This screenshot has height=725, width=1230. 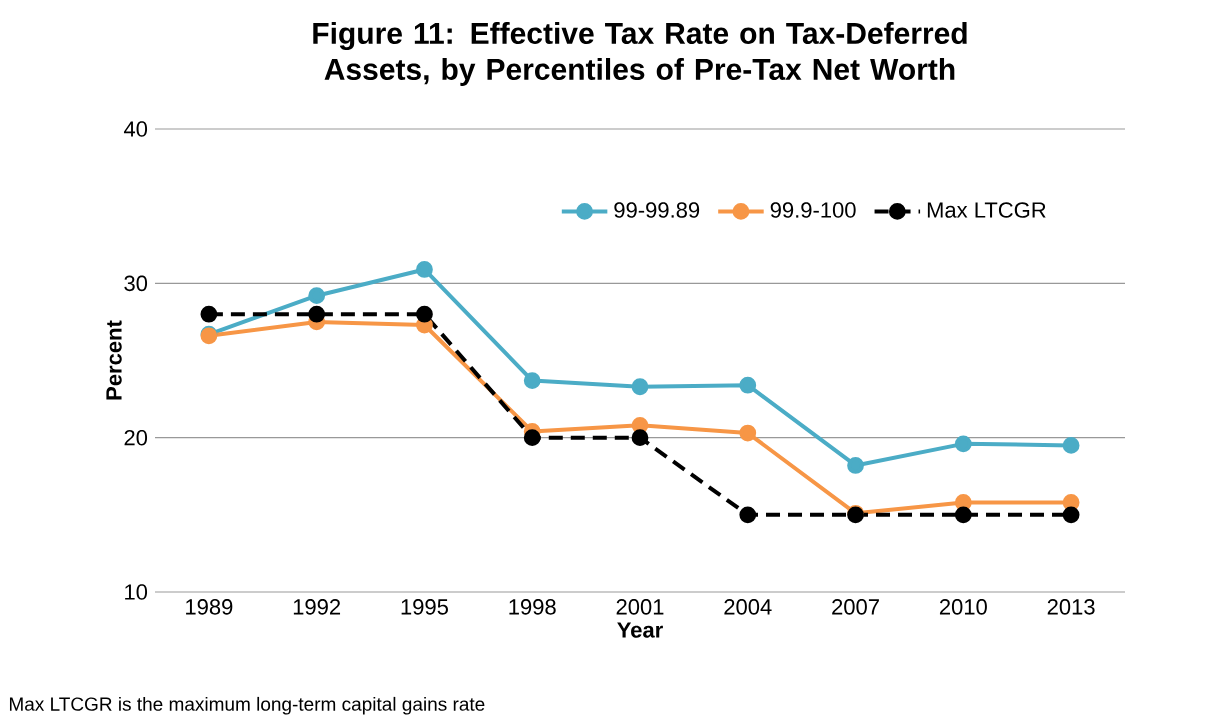 What do you see at coordinates (855, 607) in the screenshot?
I see `x-tick-label: 2007` at bounding box center [855, 607].